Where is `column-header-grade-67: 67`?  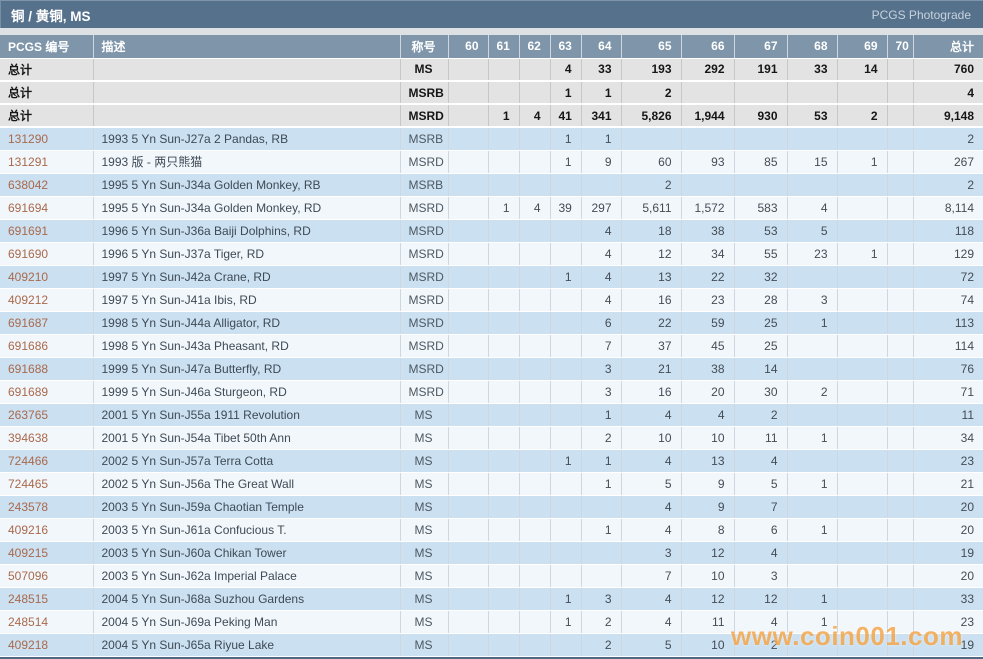
column-header-grade-67: 67 is located at coordinates (761, 47).